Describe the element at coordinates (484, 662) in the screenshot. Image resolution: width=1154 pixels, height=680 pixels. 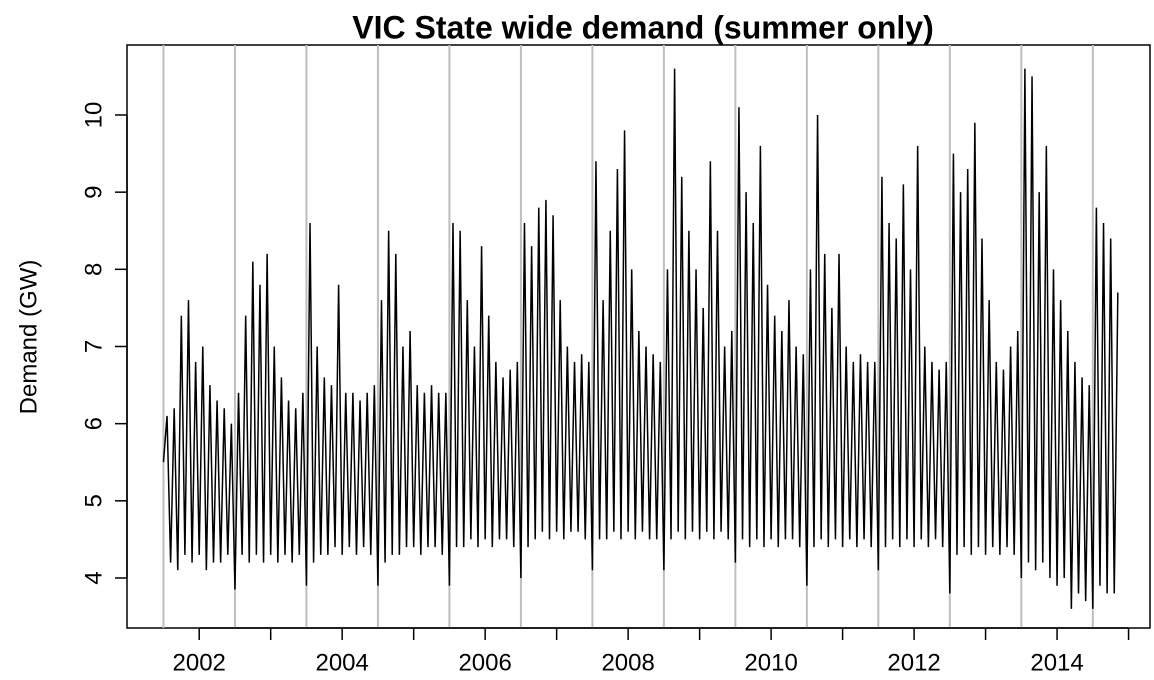
I see `x-tick-label: 2006` at that location.